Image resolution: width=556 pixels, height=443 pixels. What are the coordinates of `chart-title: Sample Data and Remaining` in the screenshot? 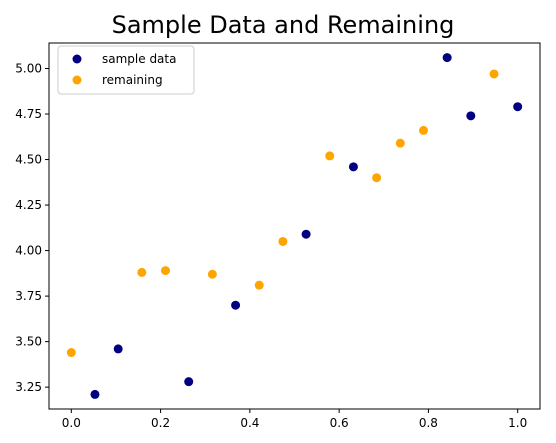 It's located at (283, 25).